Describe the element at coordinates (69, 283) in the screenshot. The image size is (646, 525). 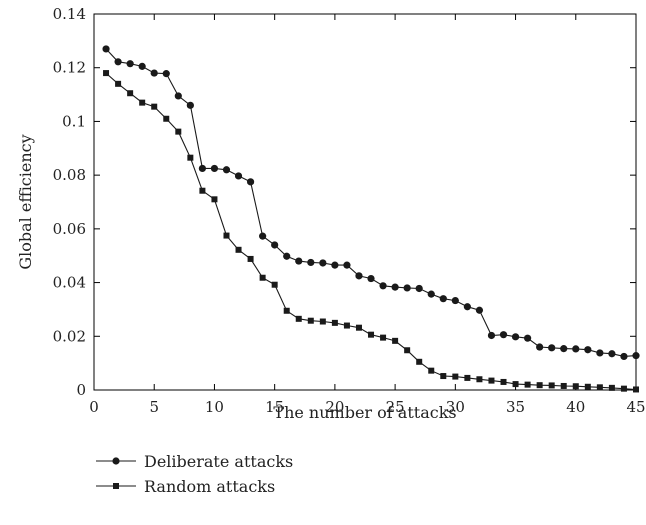
I see `y-tick-label: 0.04` at that location.